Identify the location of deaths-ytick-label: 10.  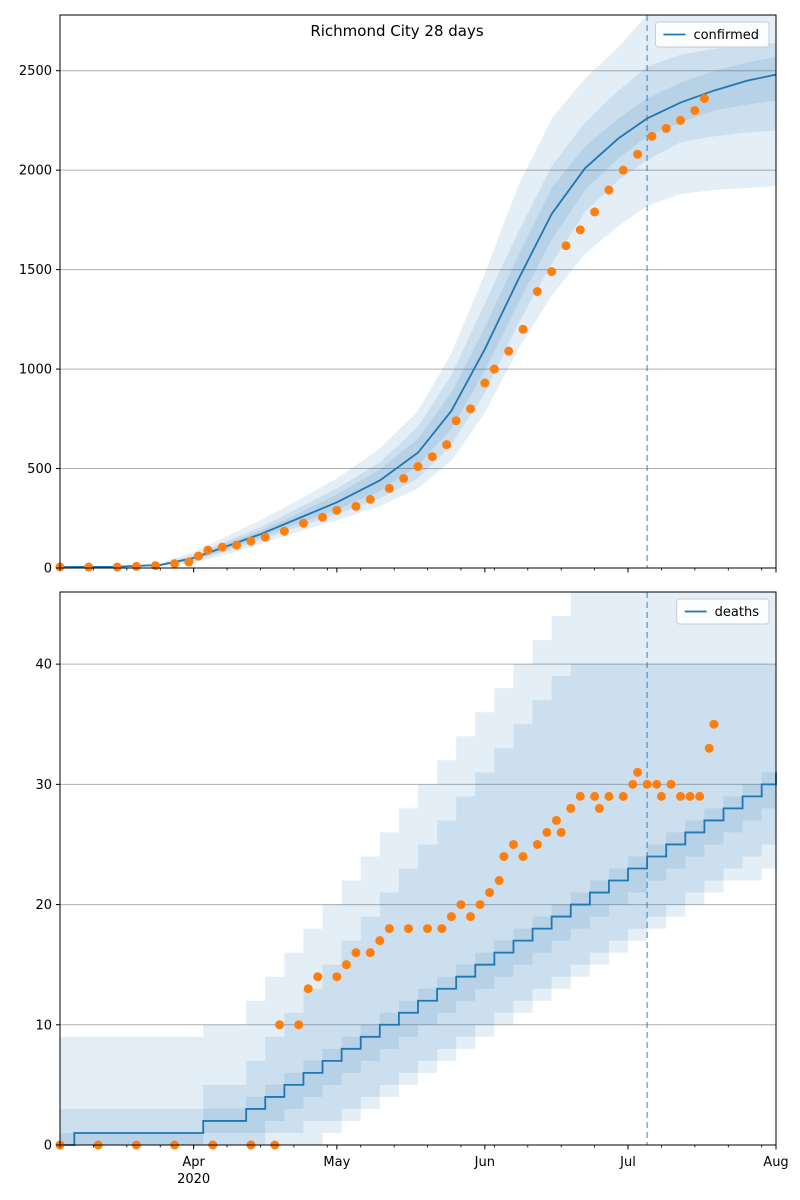
(43, 1025).